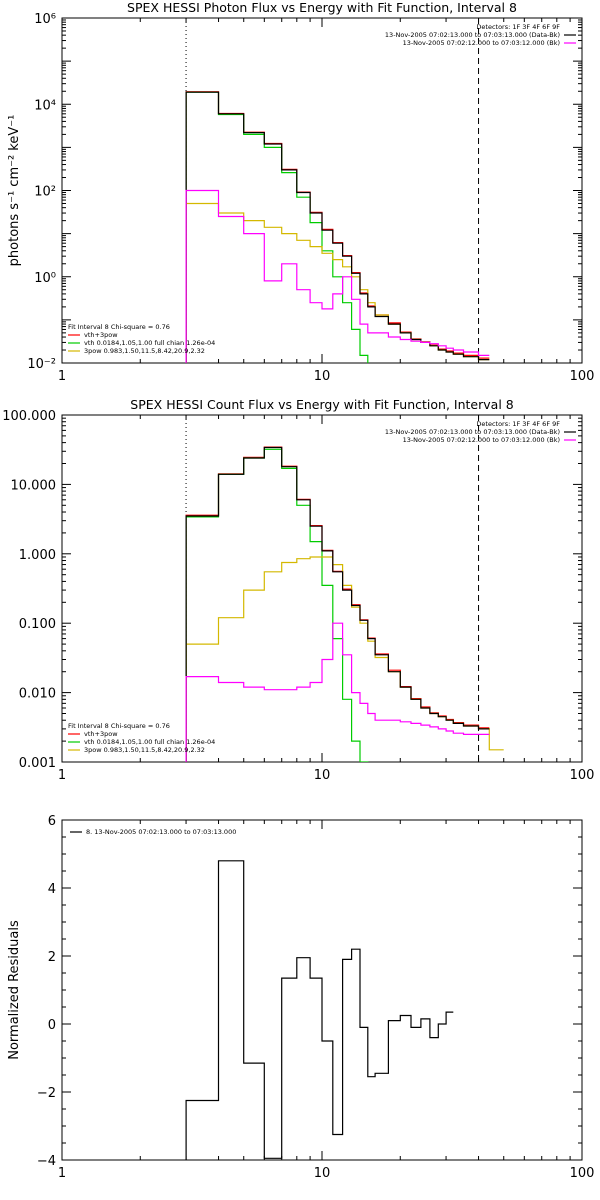 This screenshot has height=1200, width=600. I want to click on y-tick-label: 0.001, so click(37, 763).